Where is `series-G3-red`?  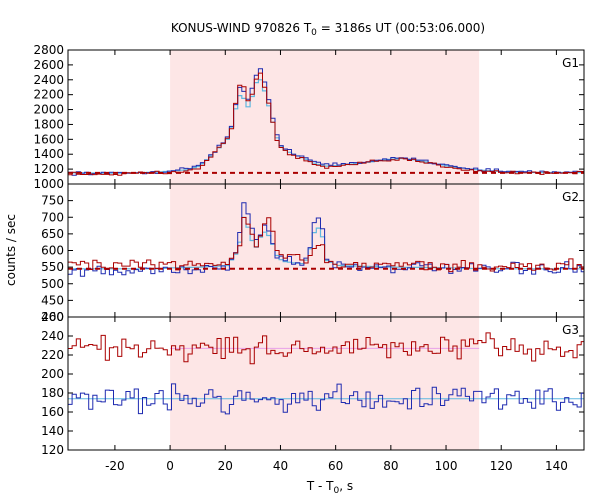
series-G3-red is located at coordinates (326, 348).